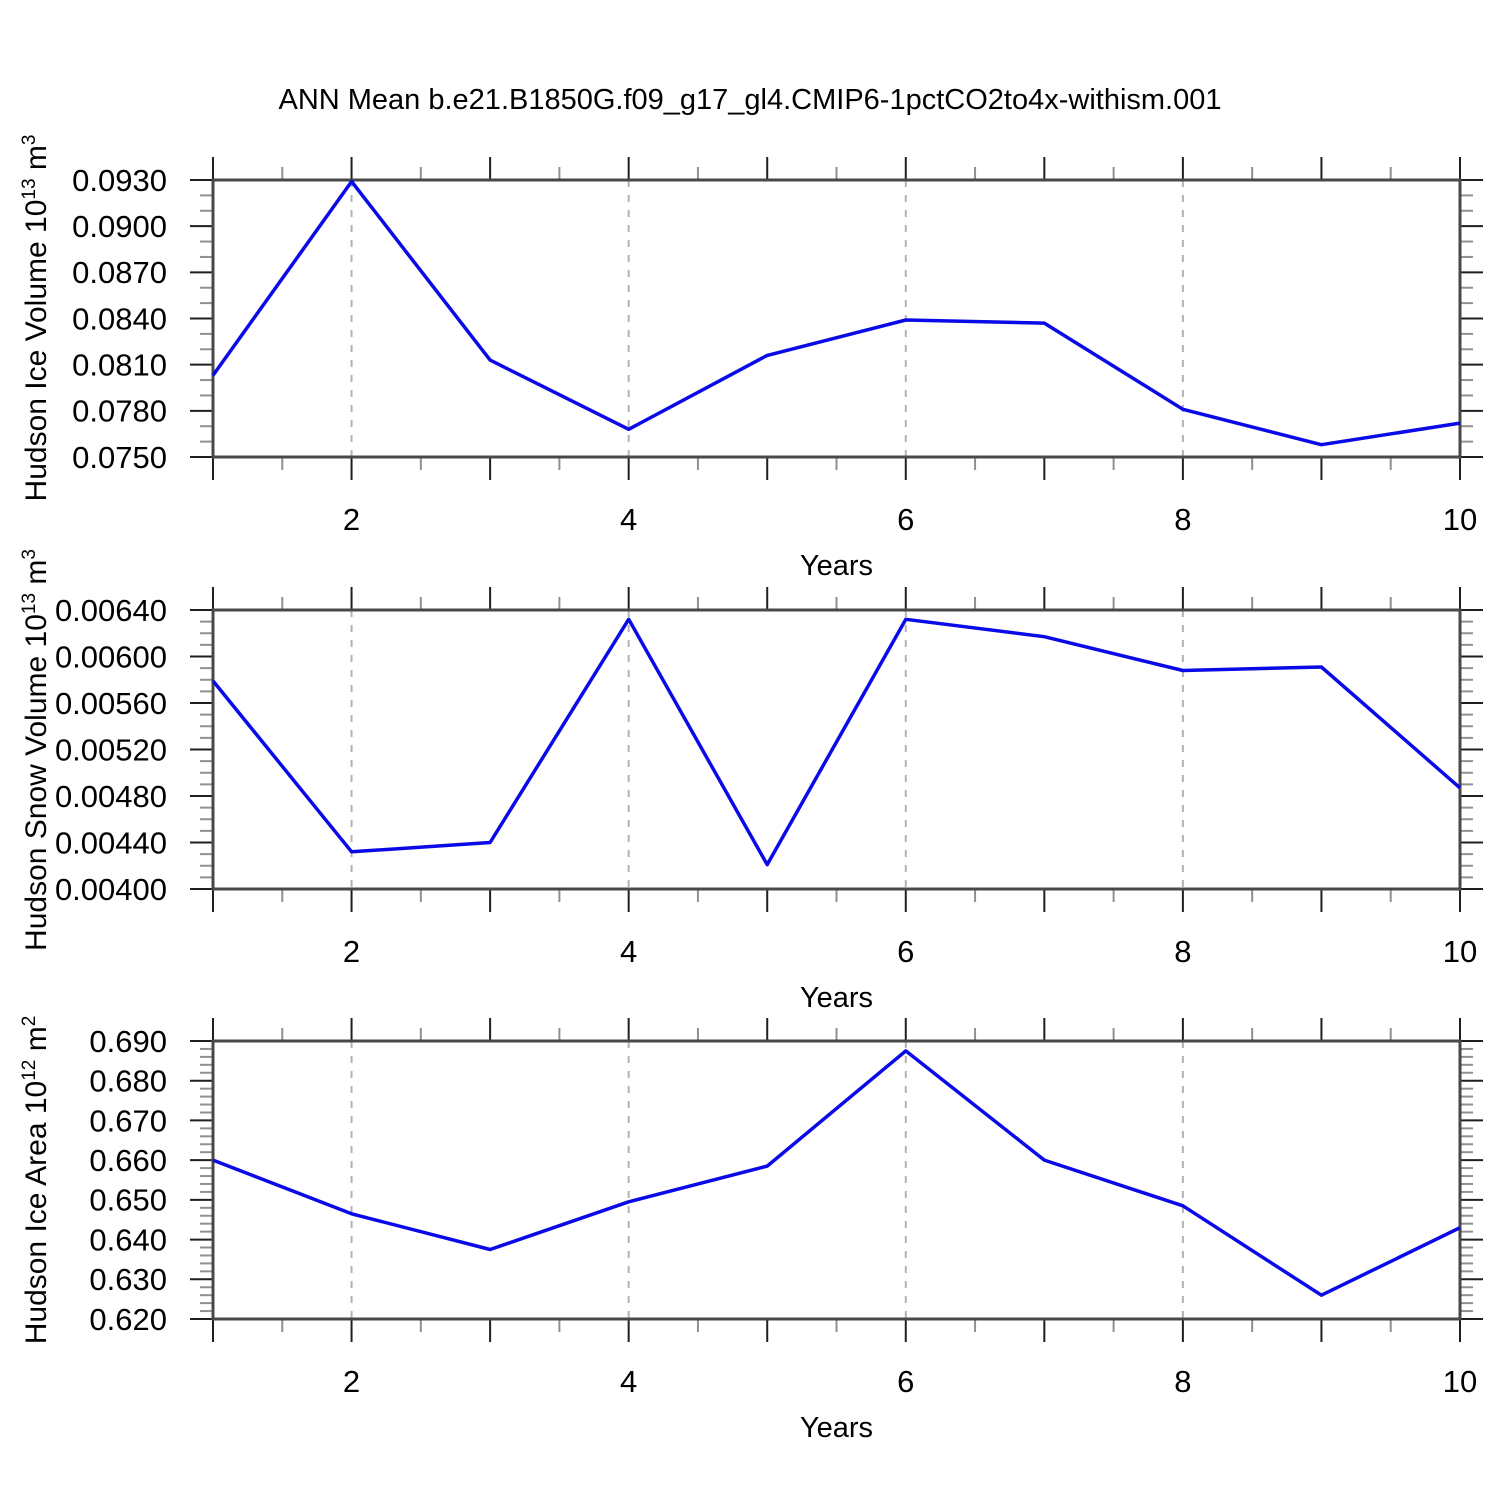 The height and width of the screenshot is (1500, 1500). What do you see at coordinates (111, 889) in the screenshot?
I see `y-tick-label: 0.00400` at bounding box center [111, 889].